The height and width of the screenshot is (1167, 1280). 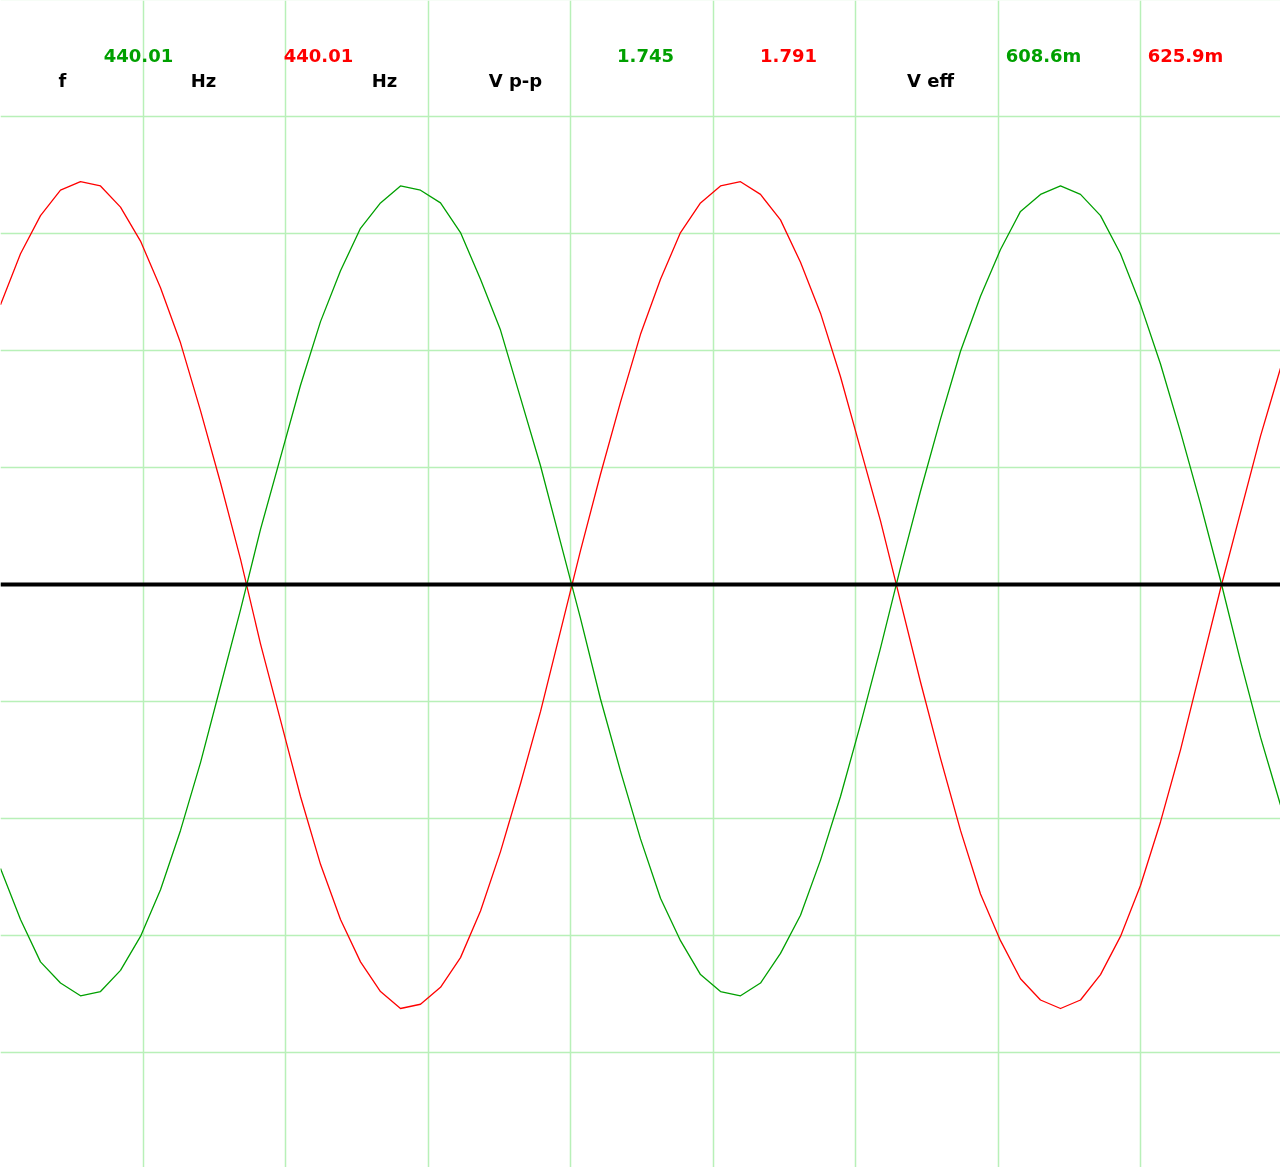 What do you see at coordinates (1185, 55) in the screenshot?
I see `text: 625.9m` at bounding box center [1185, 55].